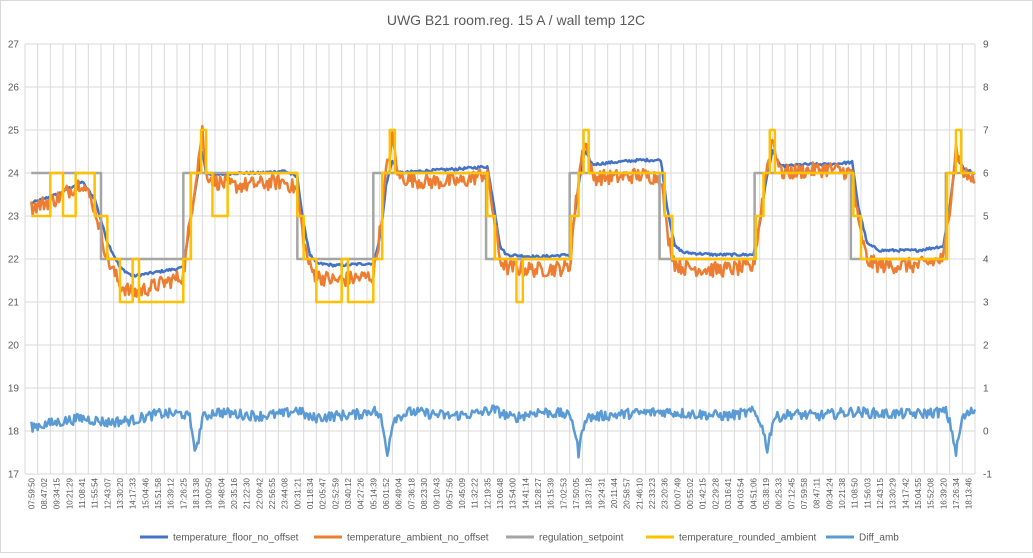  I want to click on x-tick-label: 09:34:24, so click(829, 493).